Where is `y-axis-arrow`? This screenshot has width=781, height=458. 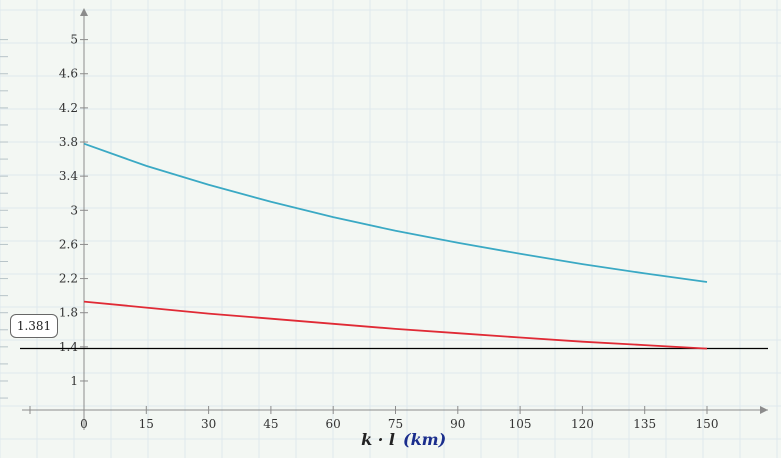
y-axis-arrow is located at coordinates (84, 12).